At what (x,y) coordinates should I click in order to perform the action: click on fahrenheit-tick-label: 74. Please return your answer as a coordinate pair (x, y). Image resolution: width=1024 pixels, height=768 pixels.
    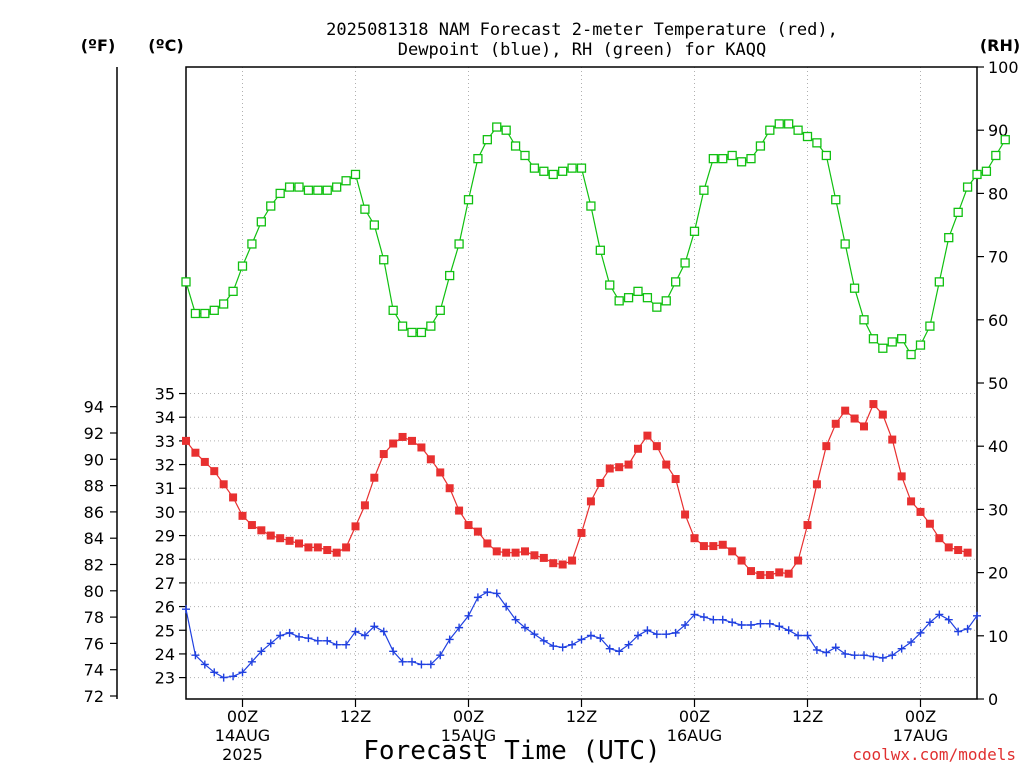
    Looking at the image, I should click on (94, 670).